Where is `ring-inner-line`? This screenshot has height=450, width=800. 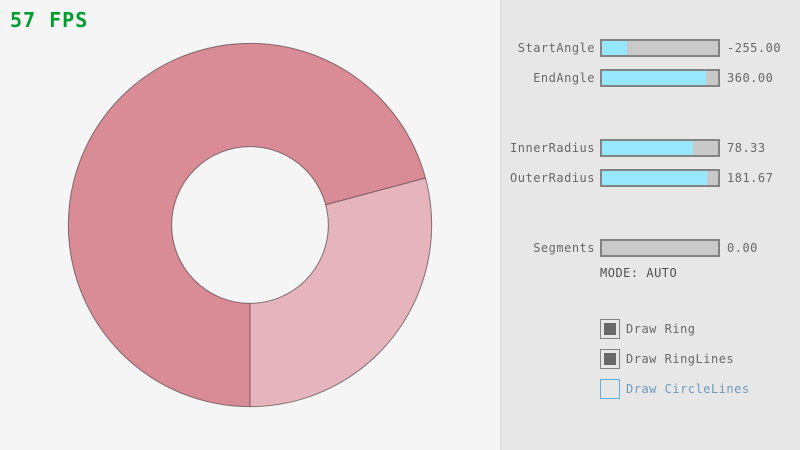 ring-inner-line is located at coordinates (250, 225).